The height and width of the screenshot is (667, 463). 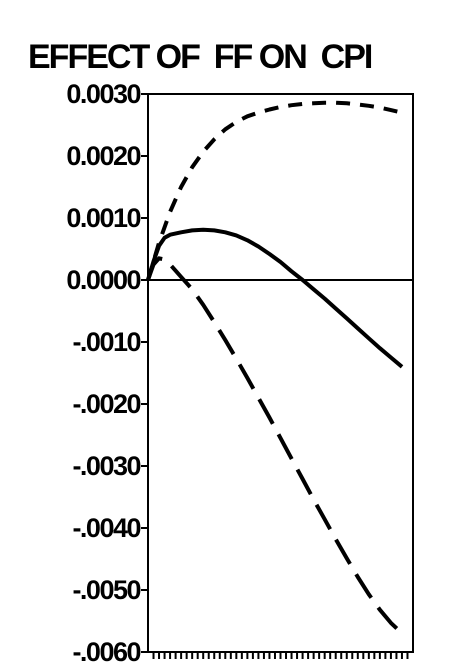 What do you see at coordinates (103, 156) in the screenshot?
I see `y-tick-label: 0.0020` at bounding box center [103, 156].